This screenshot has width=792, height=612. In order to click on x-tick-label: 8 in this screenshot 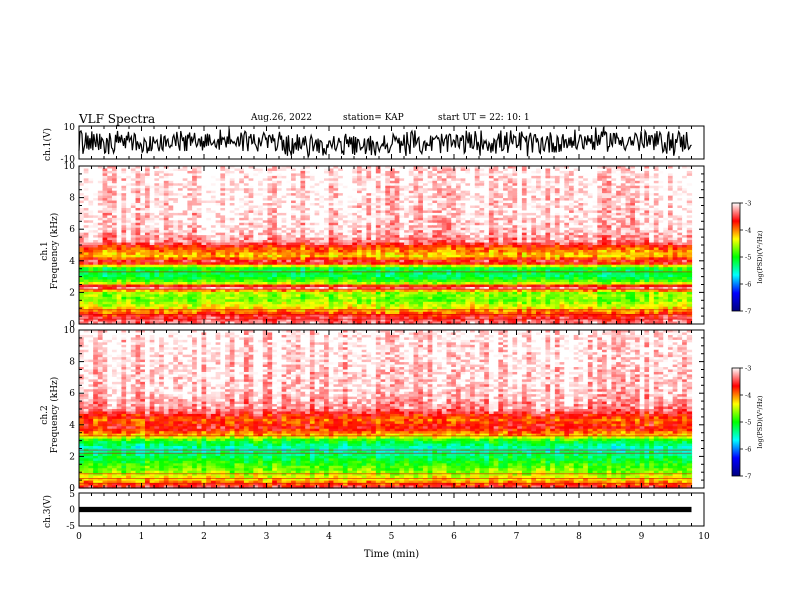, I will do `click(579, 537)`.